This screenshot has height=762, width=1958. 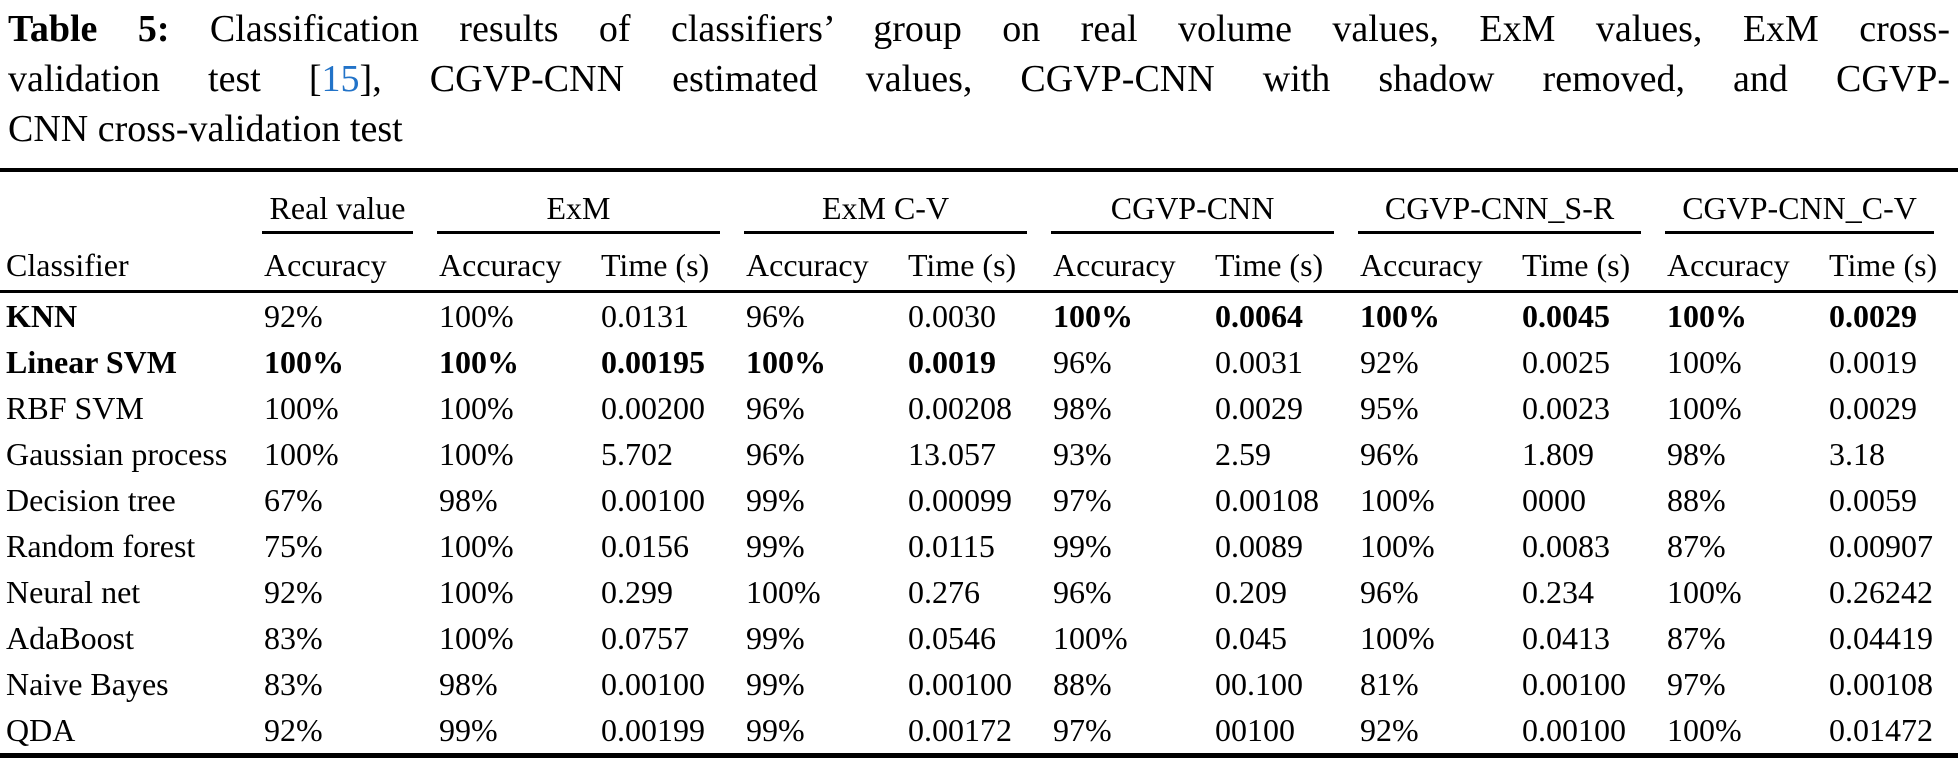 I want to click on classifier-cell: RBF SVM, so click(x=75, y=407).